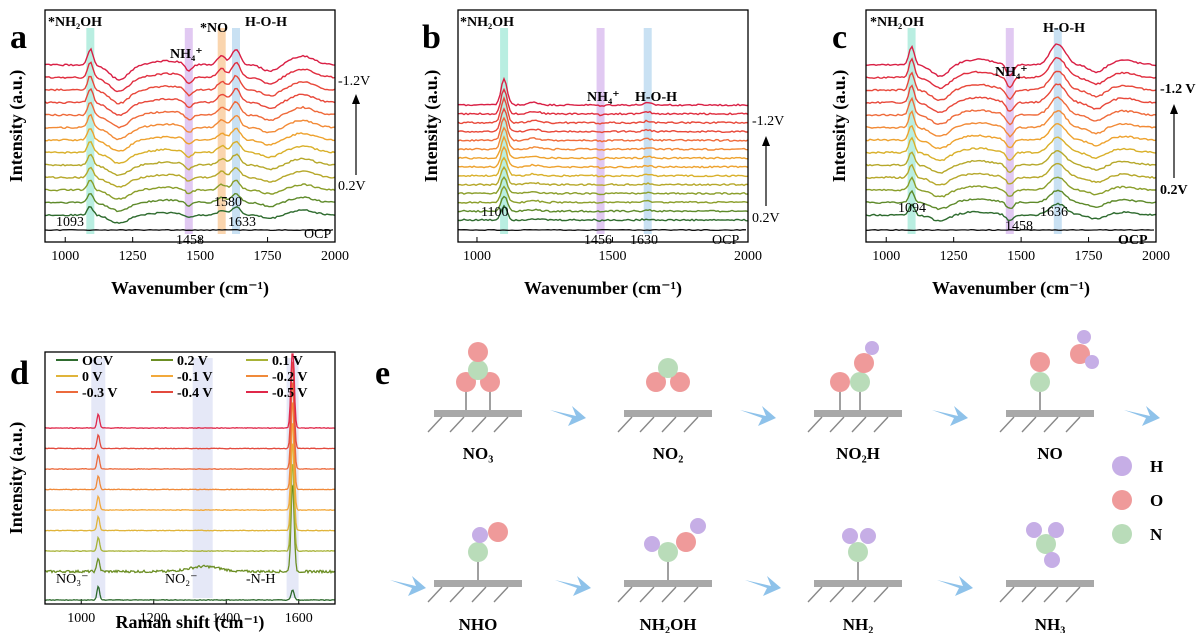 The width and height of the screenshot is (1200, 638). What do you see at coordinates (287, 361) in the screenshot?
I see `legend-label-d-3: 0.1 V` at bounding box center [287, 361].